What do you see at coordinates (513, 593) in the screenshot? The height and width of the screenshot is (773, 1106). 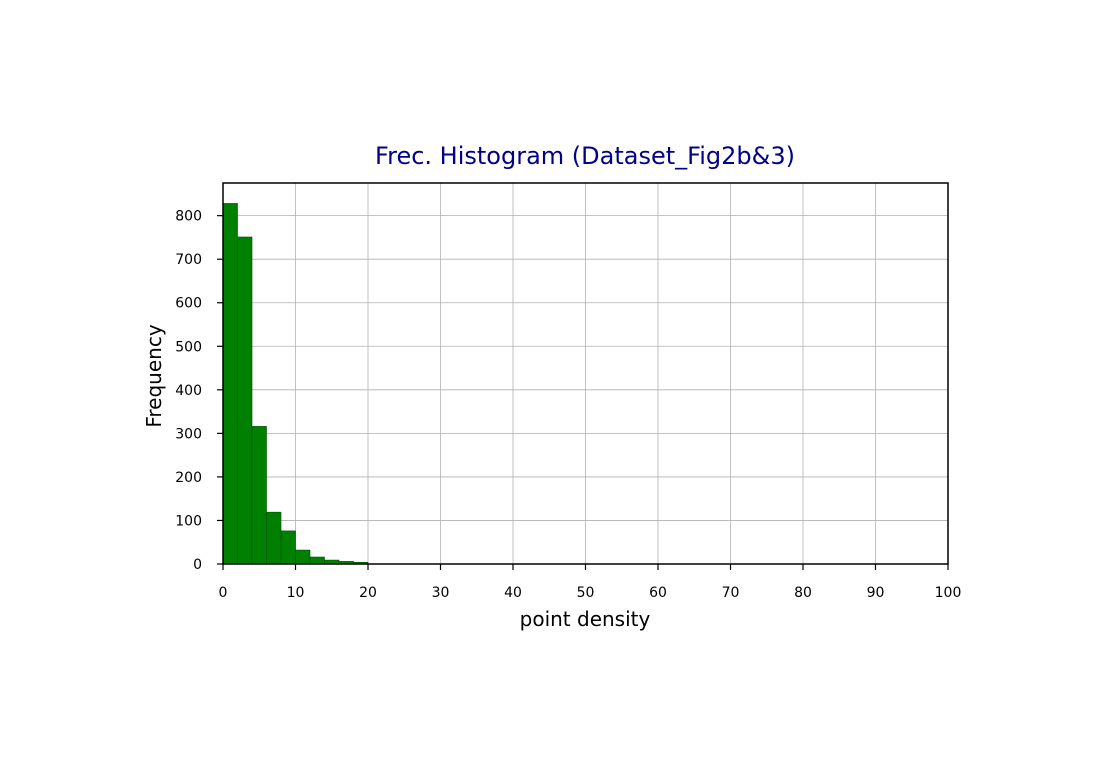 I see `x-tick-label: 40` at bounding box center [513, 593].